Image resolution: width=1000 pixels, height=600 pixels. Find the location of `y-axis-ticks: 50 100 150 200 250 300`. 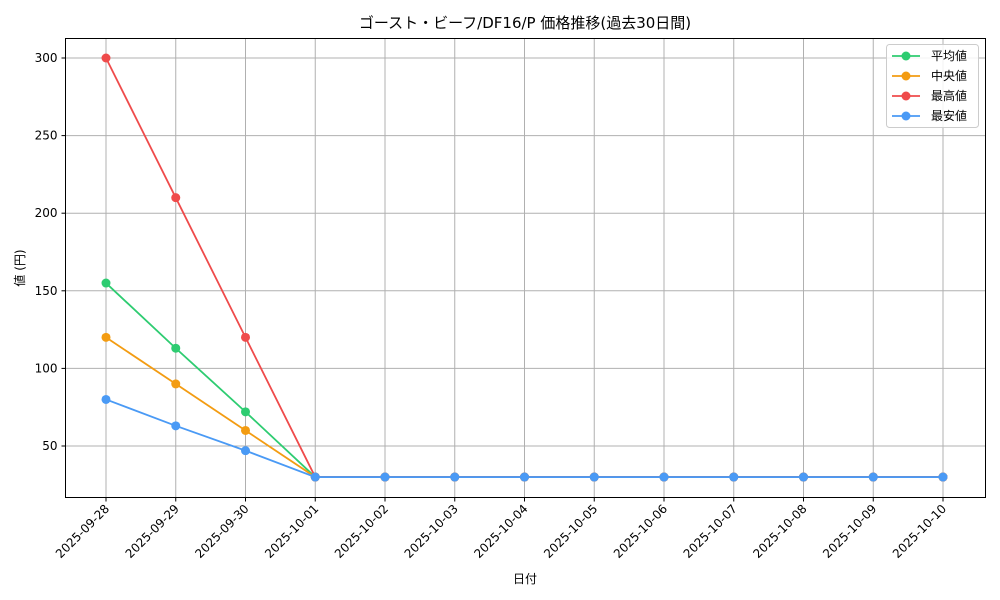

y-axis-ticks: 50 100 150 200 250 300 is located at coordinates (50, 252).